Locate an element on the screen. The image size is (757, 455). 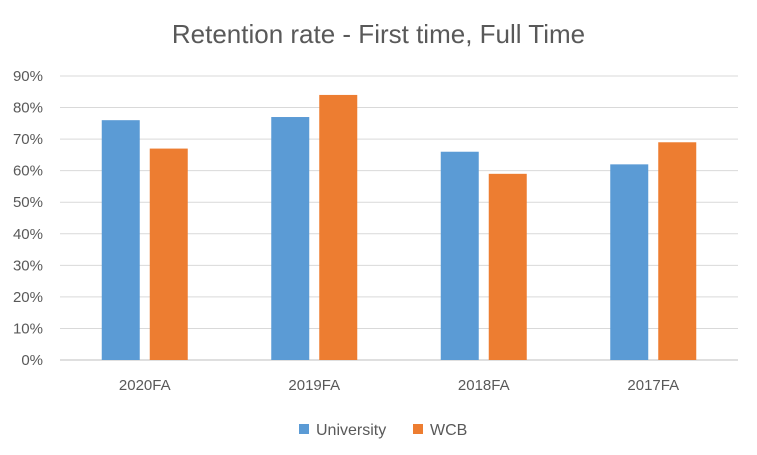
bar-university-2019fa is located at coordinates (290, 239).